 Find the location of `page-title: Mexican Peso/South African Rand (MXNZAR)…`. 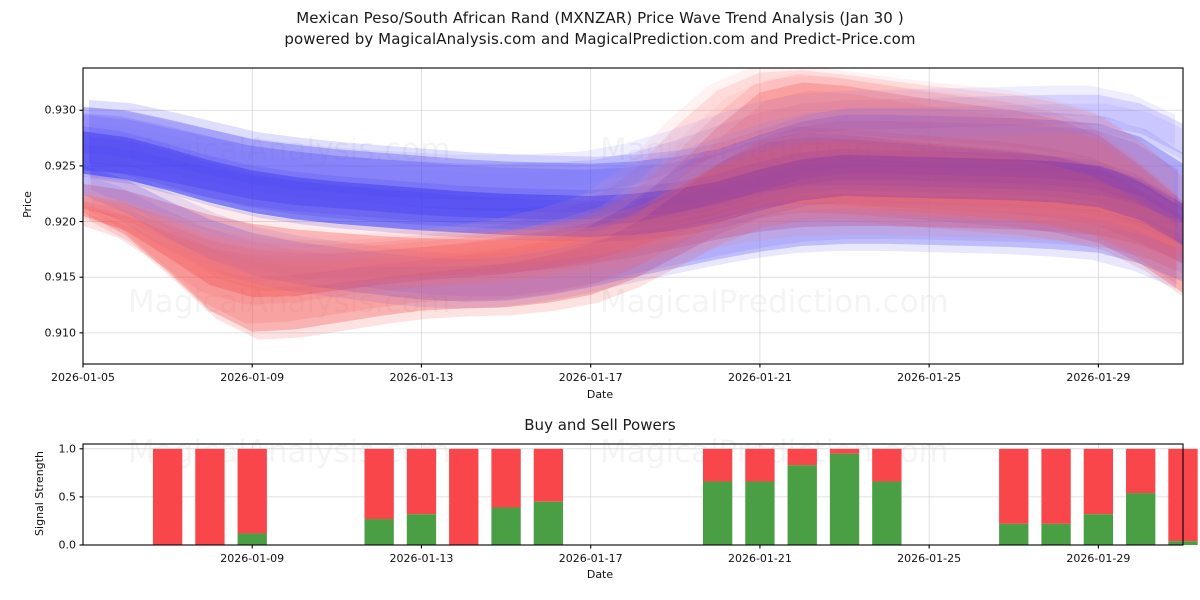

page-title: Mexican Peso/South African Rand (MXNZAR)… is located at coordinates (600, 18).